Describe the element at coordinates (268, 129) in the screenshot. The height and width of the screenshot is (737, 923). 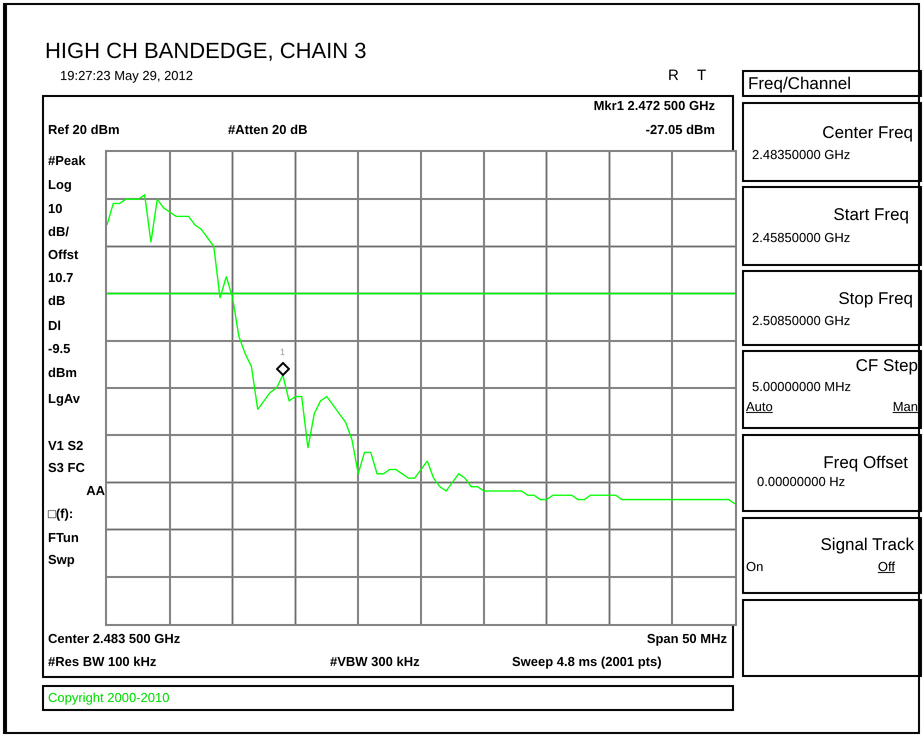
I see `text: #Atten 20 dB` at that location.